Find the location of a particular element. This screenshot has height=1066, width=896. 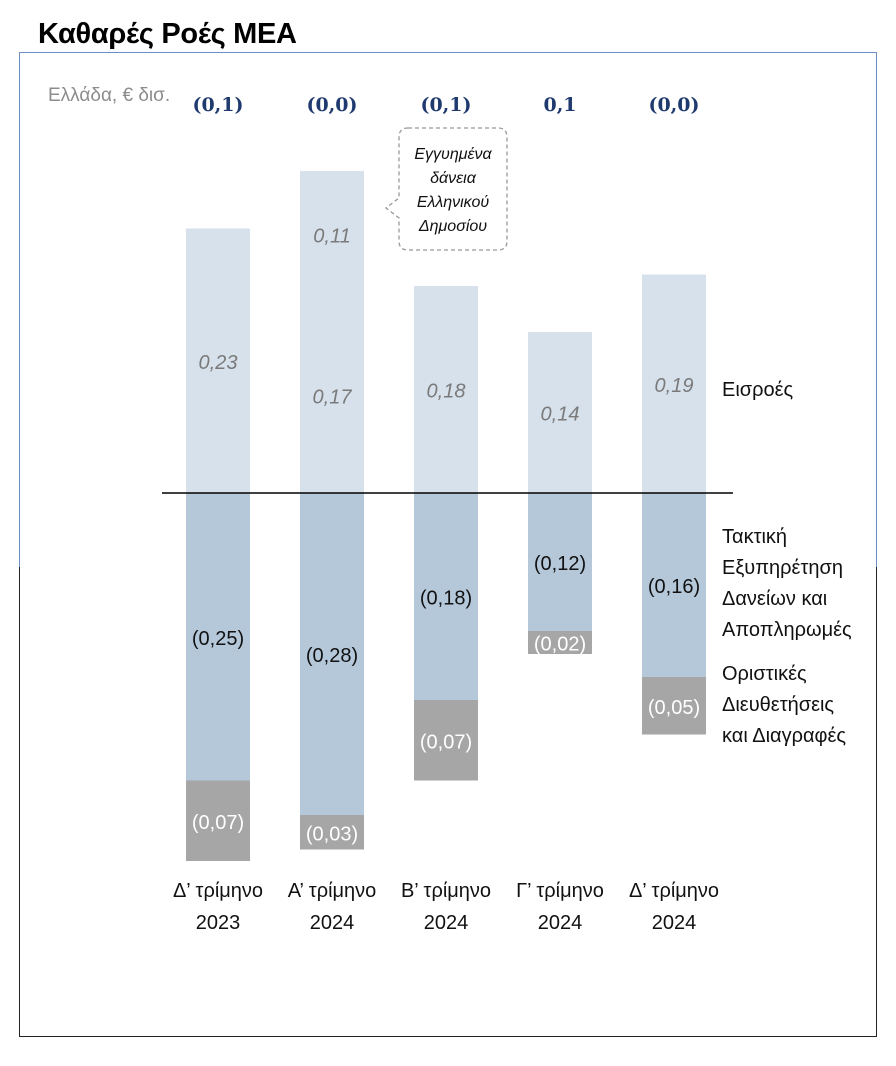

data-label: (0,05) is located at coordinates (674, 708).